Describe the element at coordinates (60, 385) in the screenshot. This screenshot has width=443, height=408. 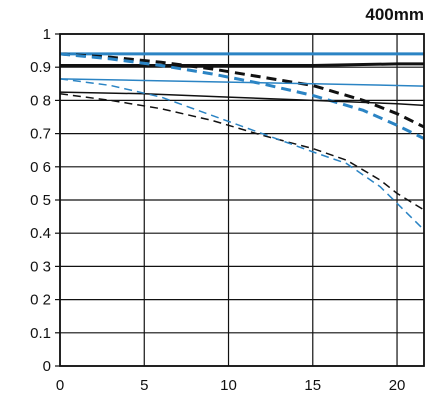
I see `x-tick-label: 0` at that location.